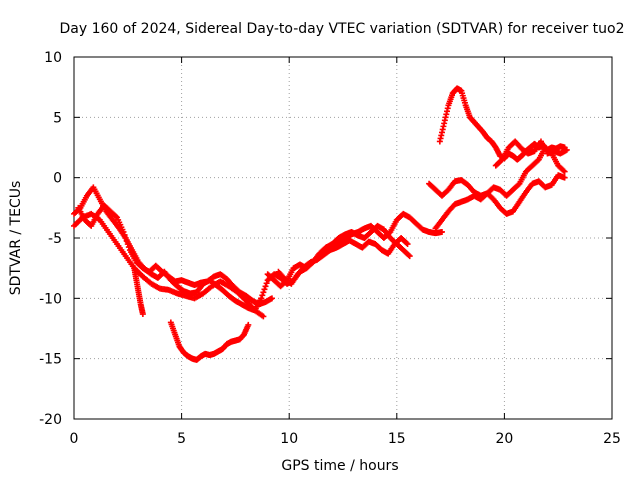 This screenshot has height=480, width=640. I want to click on y-tick-label: 0, so click(57, 179).